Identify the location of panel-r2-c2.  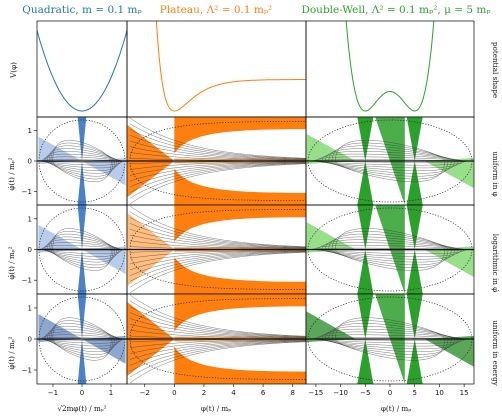
(390, 249).